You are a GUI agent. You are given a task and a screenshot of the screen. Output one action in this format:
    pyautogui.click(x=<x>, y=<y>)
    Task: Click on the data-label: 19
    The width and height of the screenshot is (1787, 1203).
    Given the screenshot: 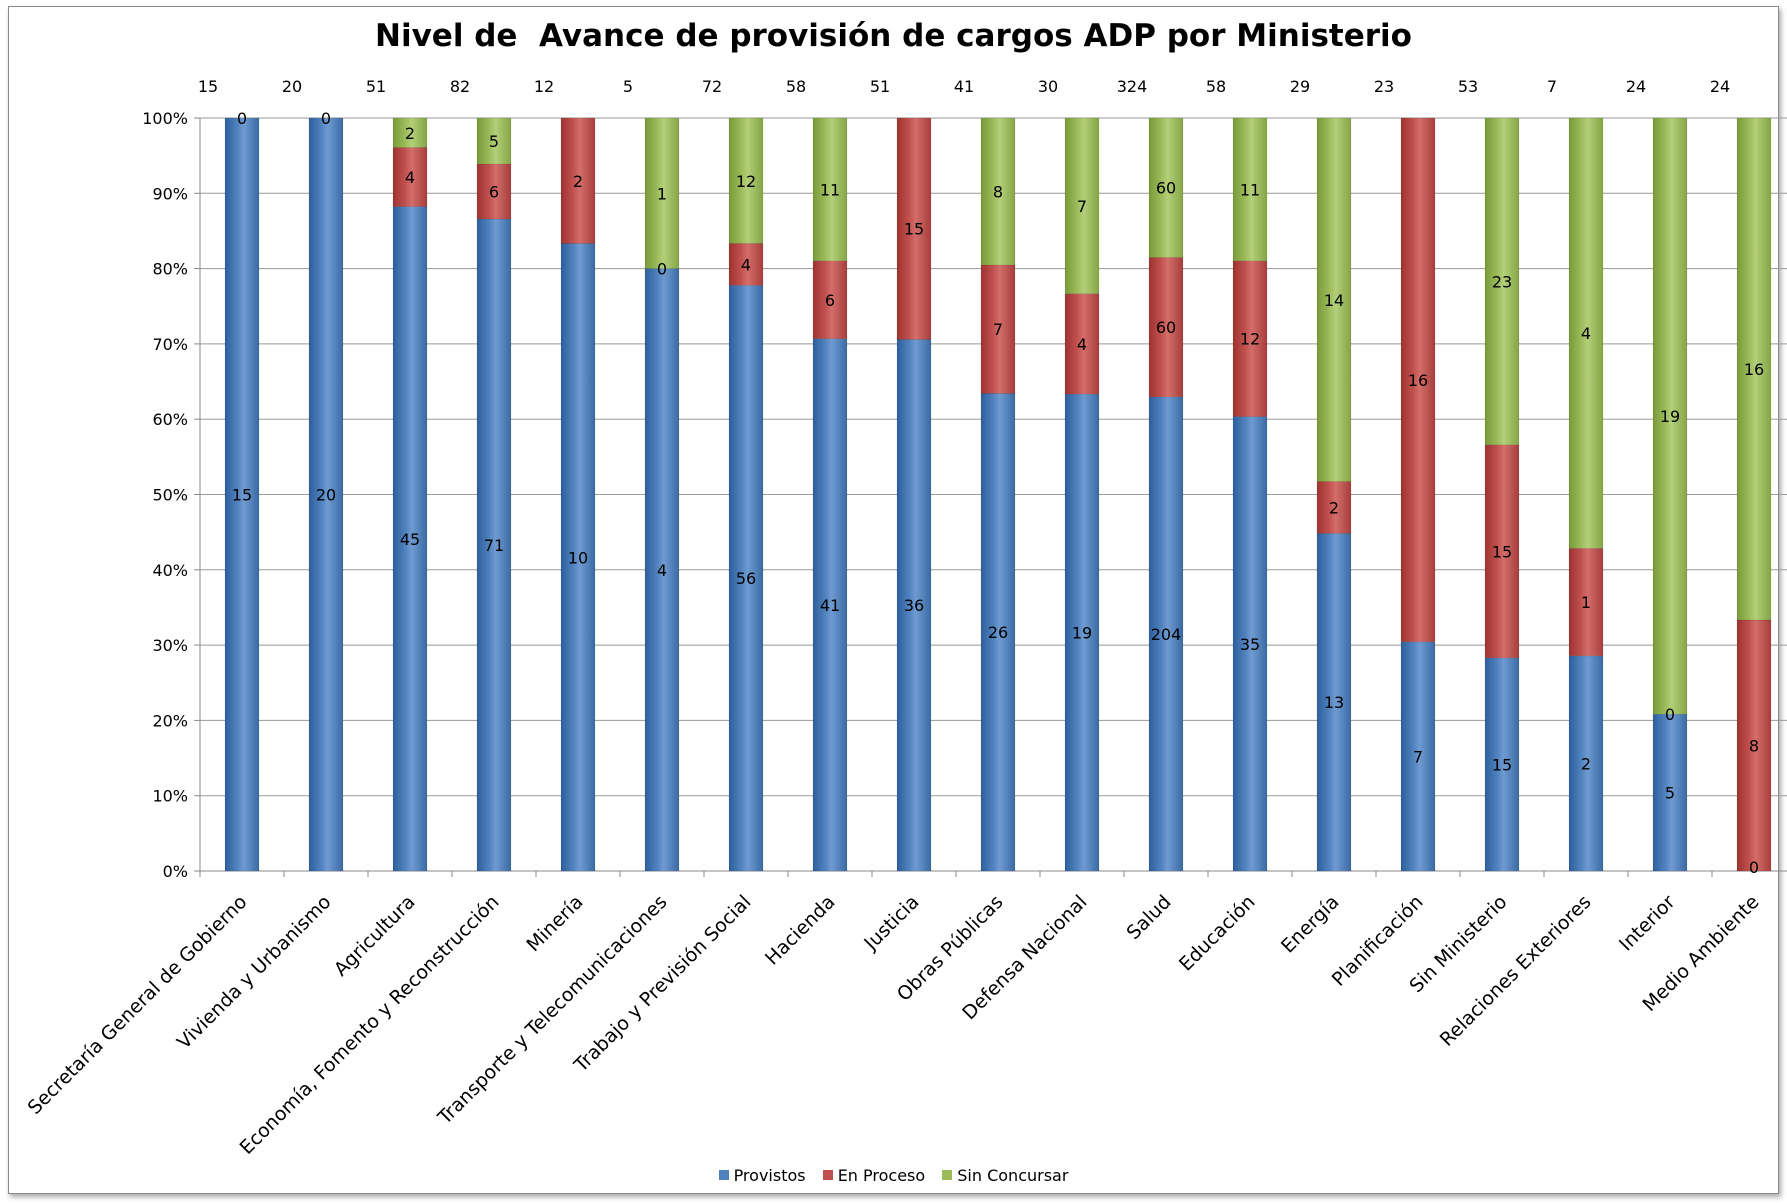 What is the action you would take?
    pyautogui.click(x=1082, y=633)
    